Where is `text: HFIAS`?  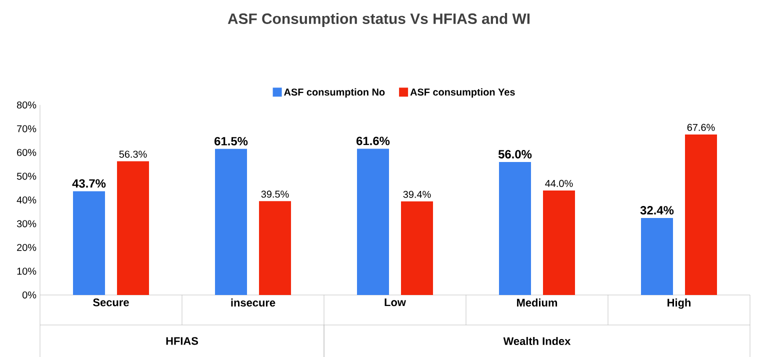 text: HFIAS is located at coordinates (182, 341).